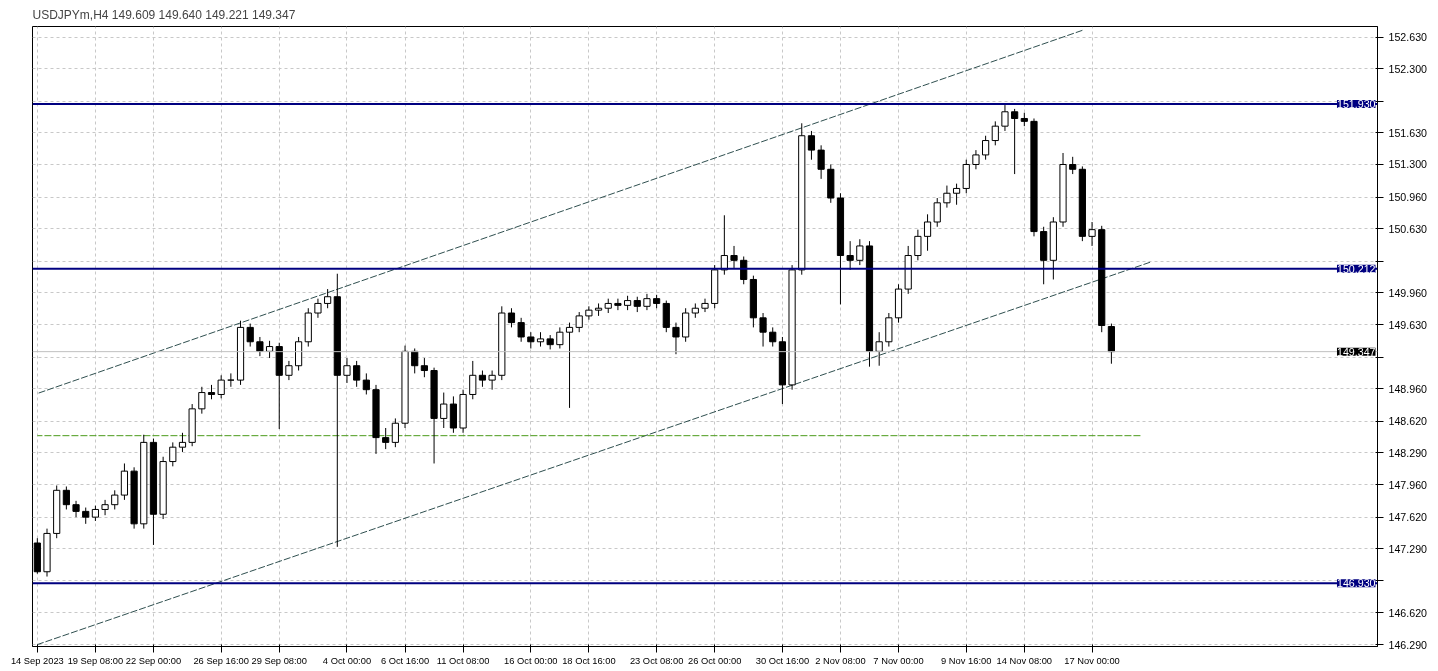 The height and width of the screenshot is (671, 1438). I want to click on x-tick-label: 18 Oct 16:00, so click(589, 660).